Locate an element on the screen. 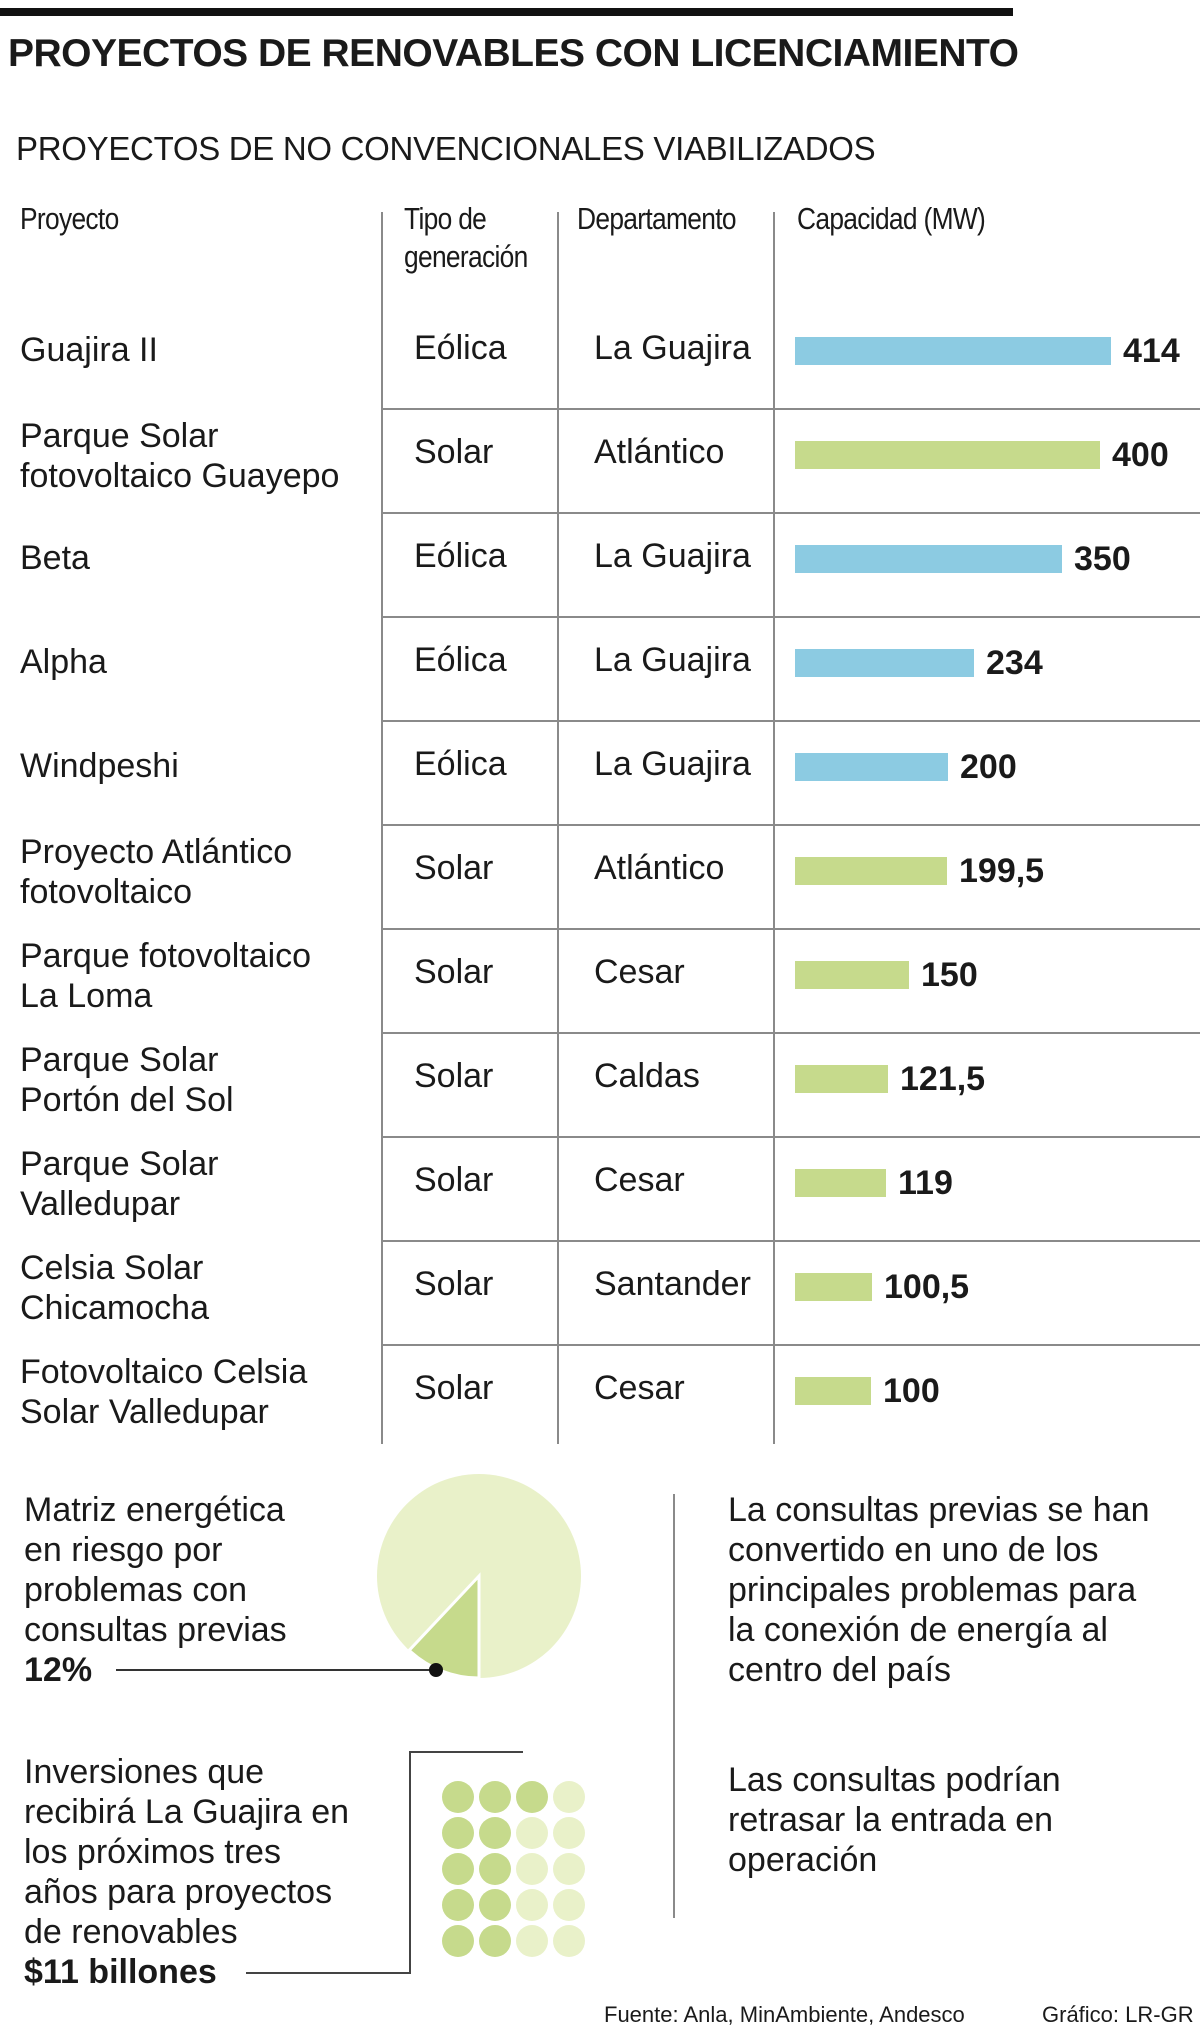 The height and width of the screenshot is (2034, 1200). credit-note: Gráfico: LR-GR is located at coordinates (1118, 2014).